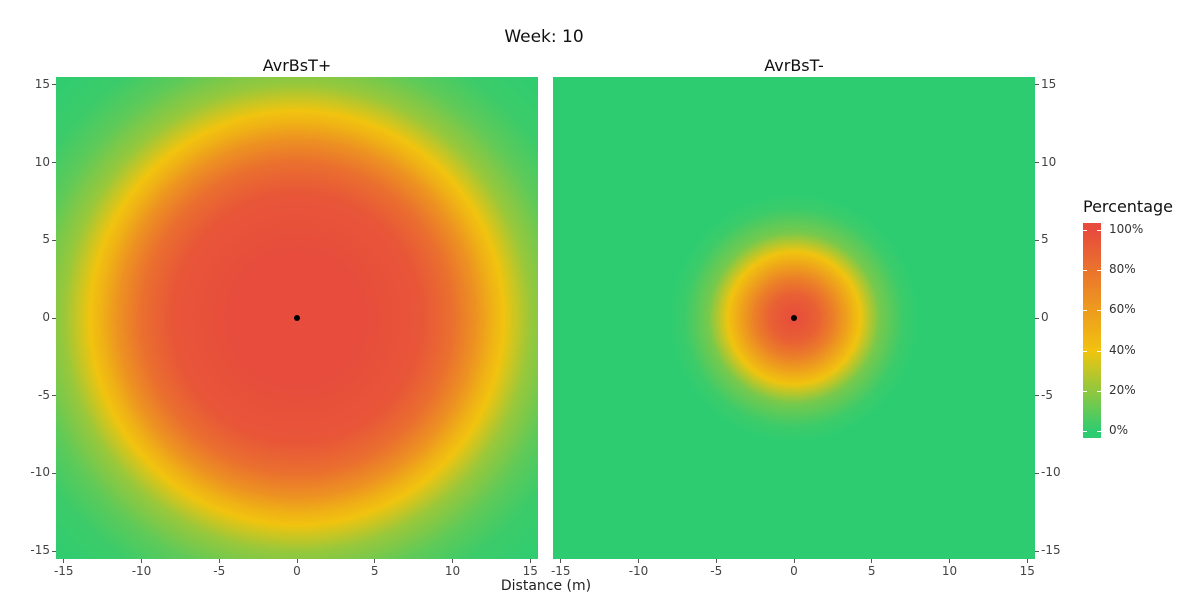 This screenshot has height=600, width=1200. Describe the element at coordinates (1122, 269) in the screenshot. I see `legend-label: 80%` at that location.